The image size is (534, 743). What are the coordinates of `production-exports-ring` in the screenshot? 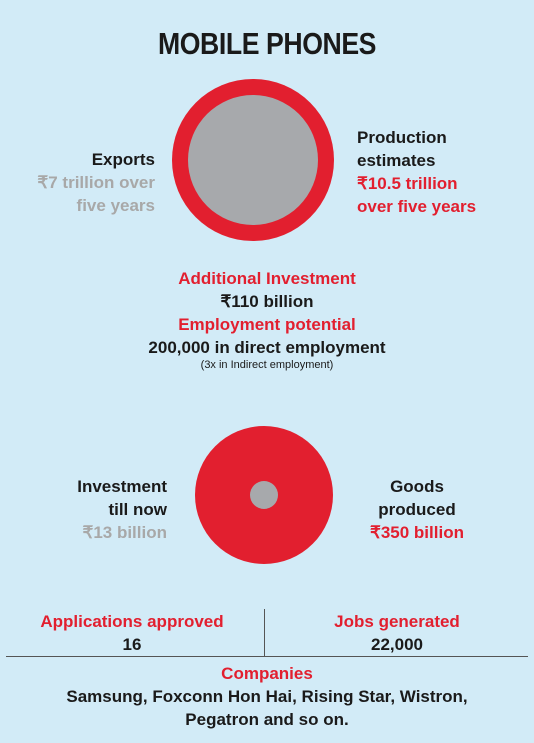 It's located at (253, 160).